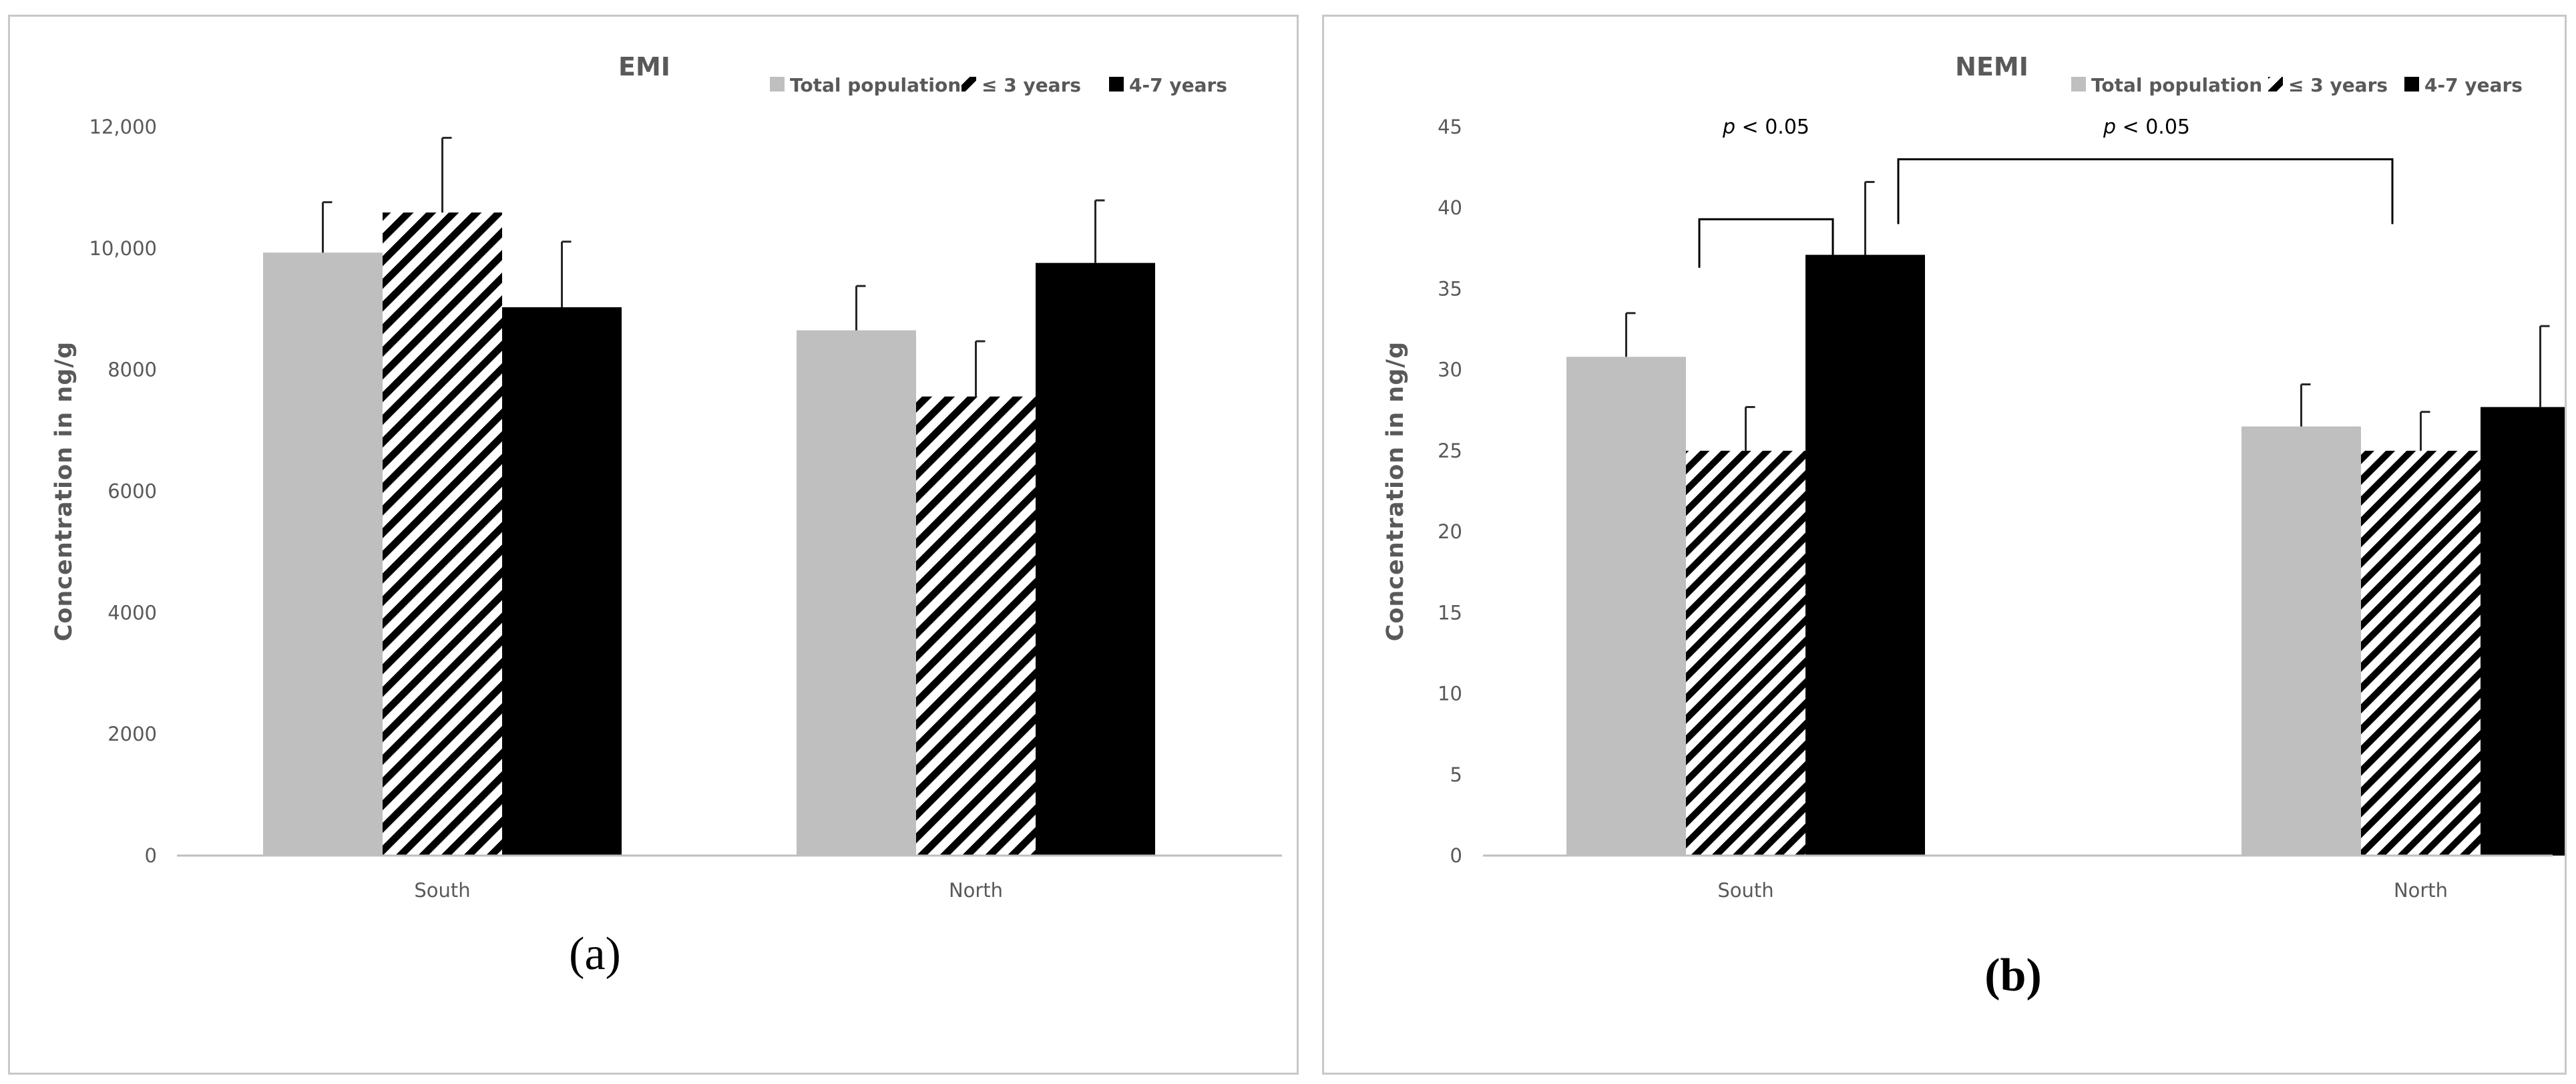 The image size is (2576, 1084). I want to click on y-tick-label: 40, so click(1450, 207).